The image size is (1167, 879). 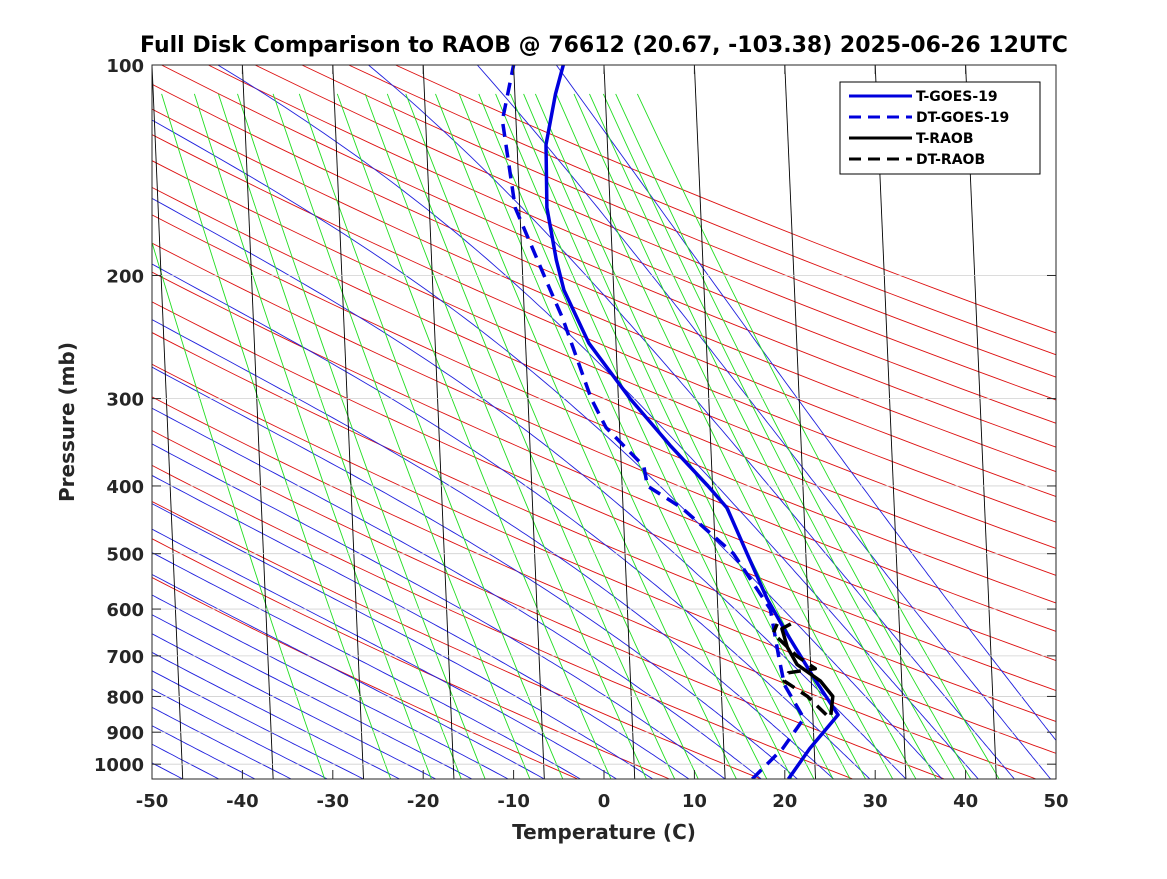 I want to click on x-tick-label: -30, so click(x=333, y=801).